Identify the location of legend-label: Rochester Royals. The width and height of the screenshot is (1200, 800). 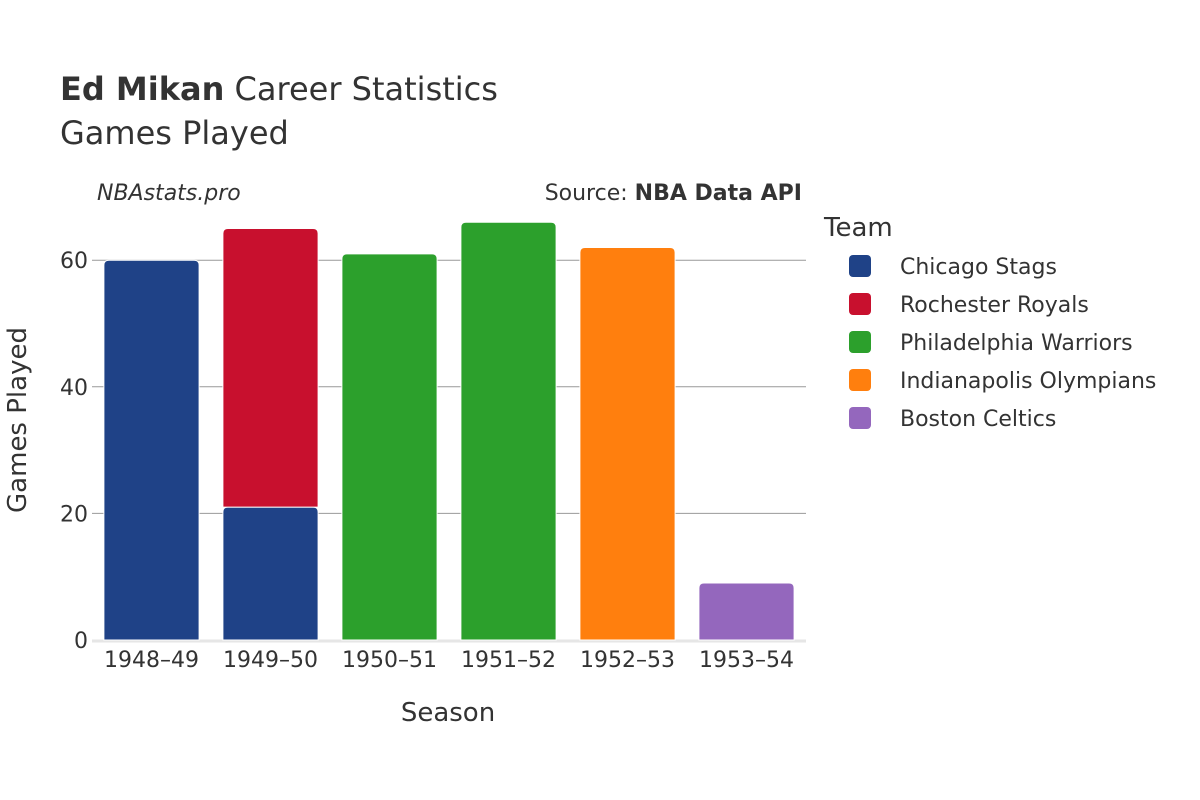
(994, 305).